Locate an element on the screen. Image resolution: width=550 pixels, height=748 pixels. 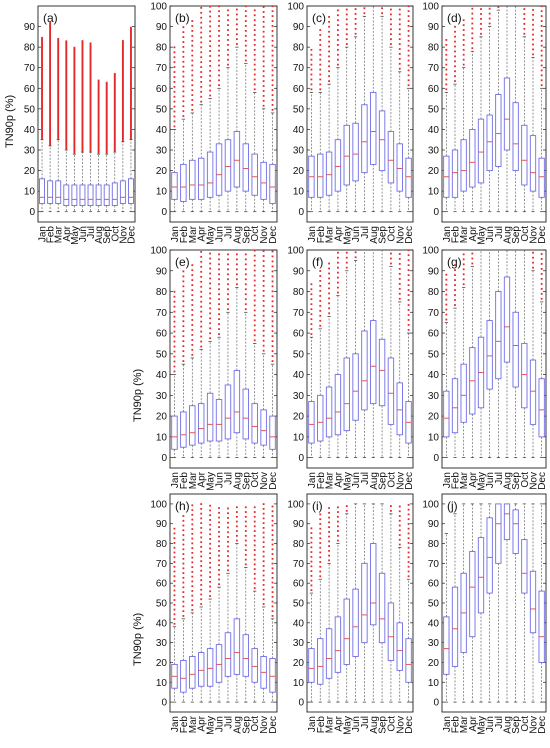
x-tick-label: Dec is located at coordinates (409, 481).